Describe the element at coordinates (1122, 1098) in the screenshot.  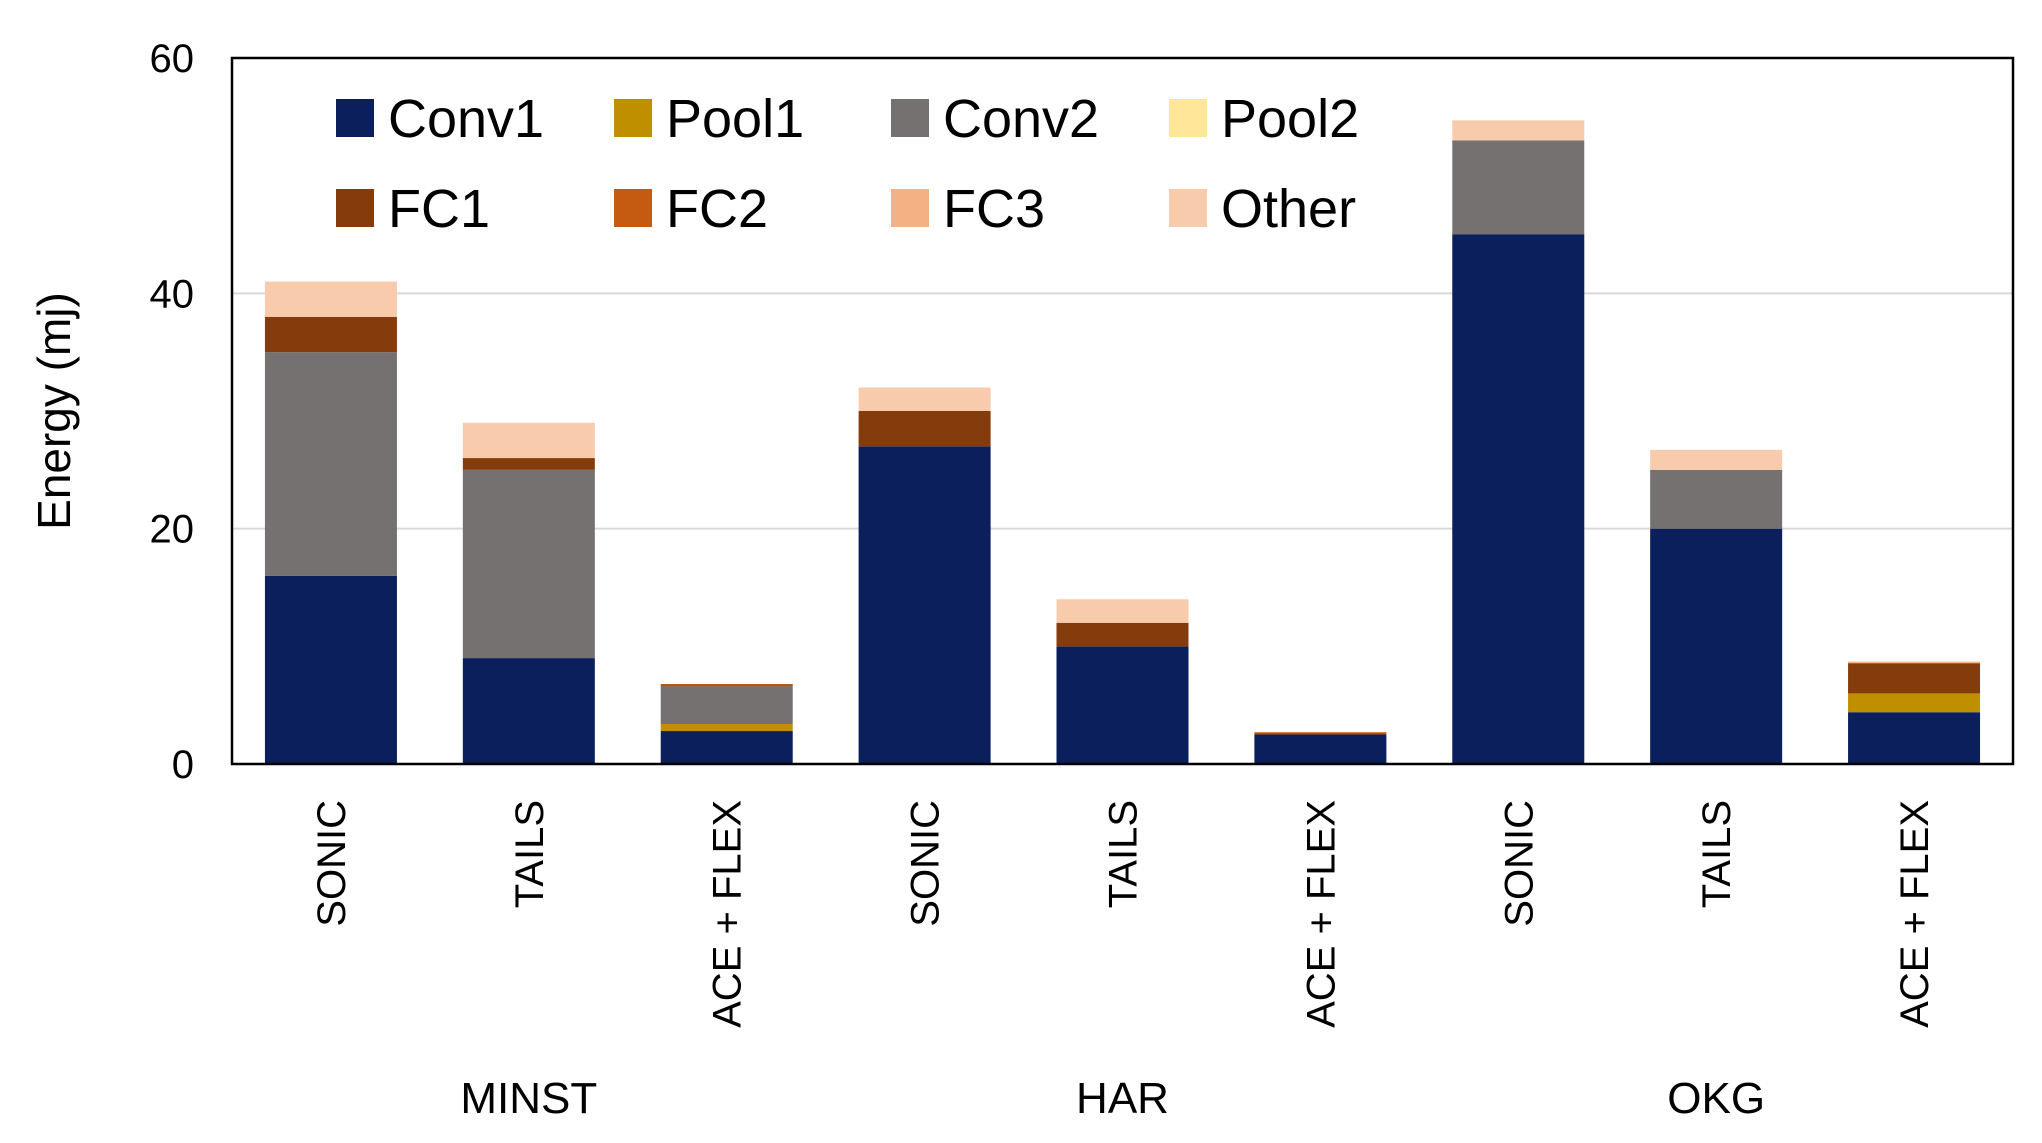
I see `group-label-har: HAR` at that location.